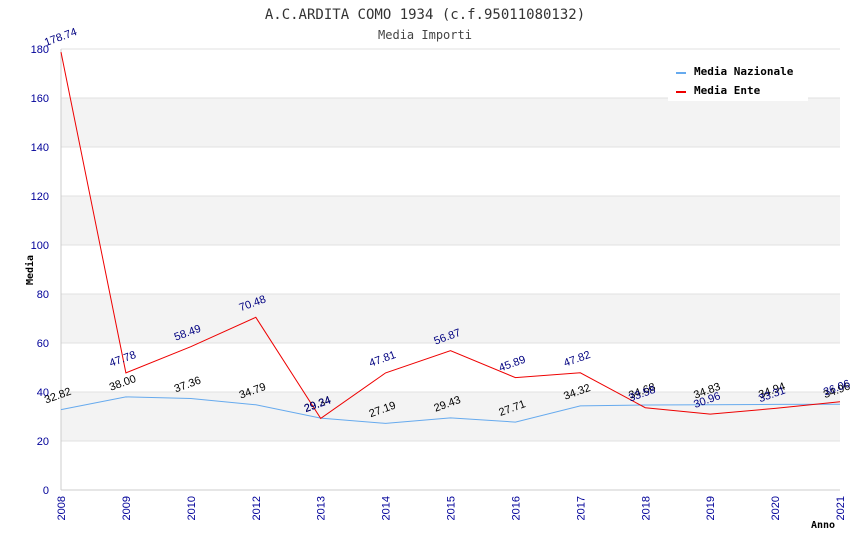 This screenshot has height=550, width=850. What do you see at coordinates (43, 442) in the screenshot?
I see `y-tick-label: 20` at bounding box center [43, 442].